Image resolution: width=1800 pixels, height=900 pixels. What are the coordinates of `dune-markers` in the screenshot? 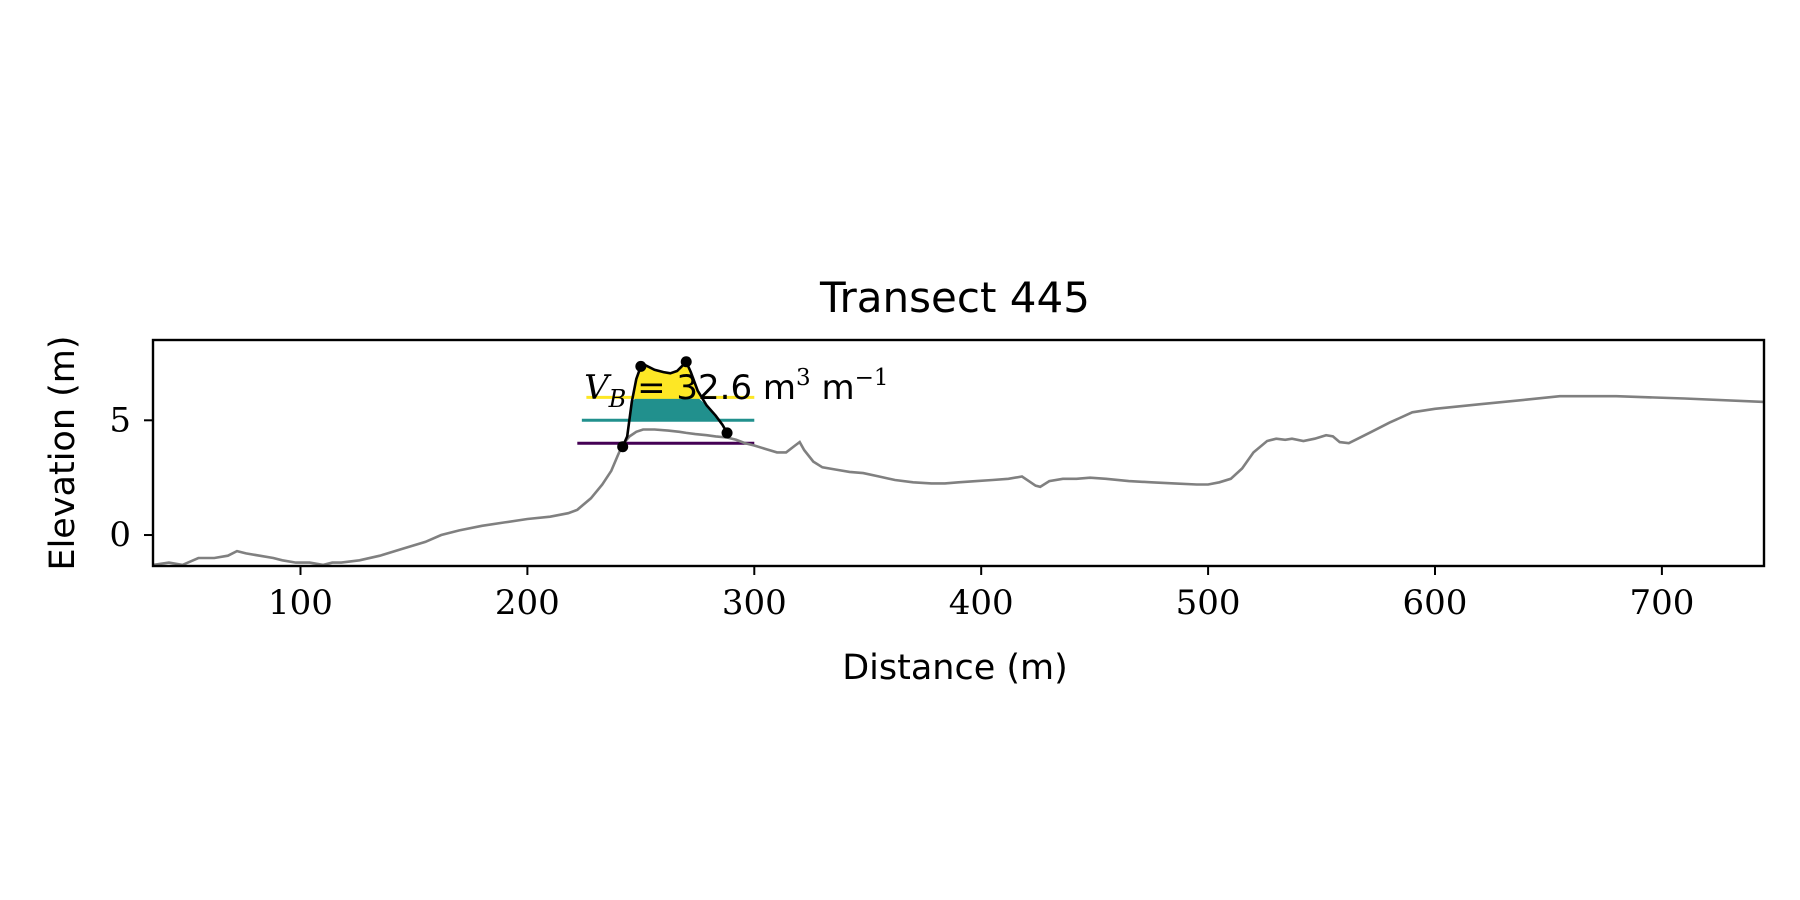 It's located at (675, 404).